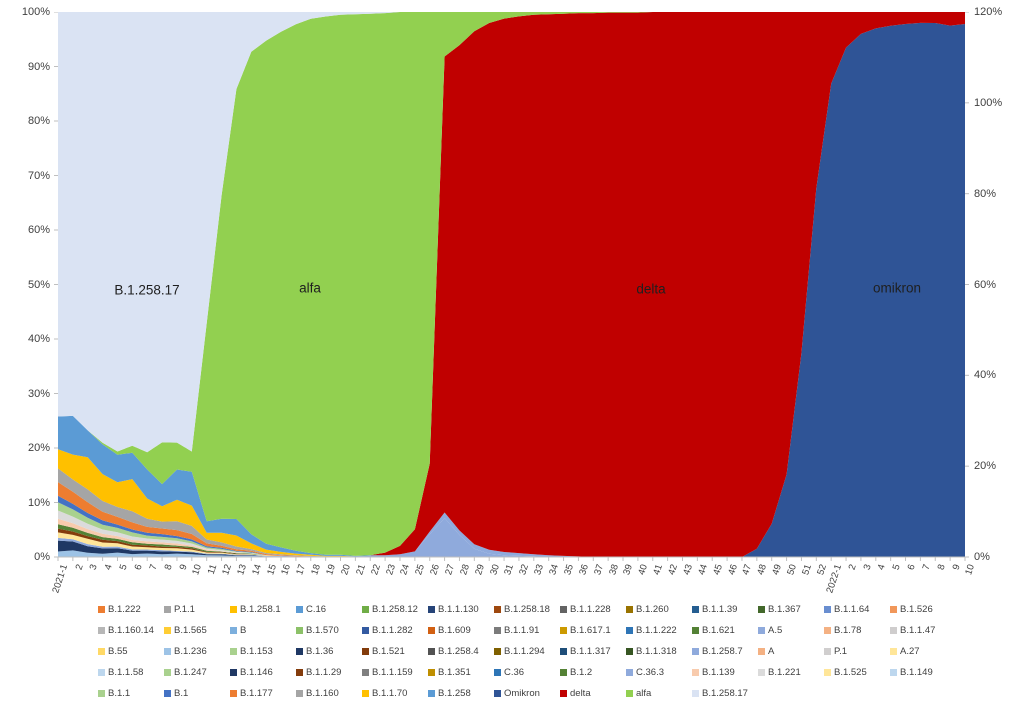 Image resolution: width=1024 pixels, height=702 pixels. Describe the element at coordinates (420, 570) in the screenshot. I see `x-axis-label: 25` at that location.